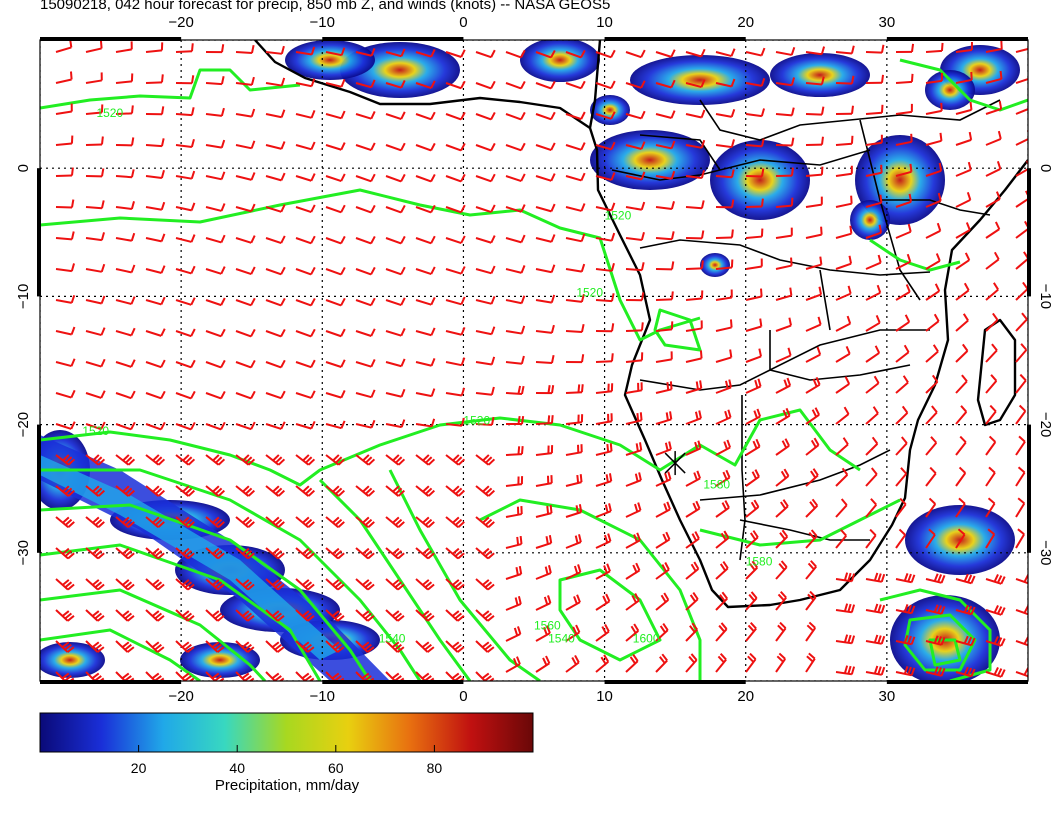 Image resolution: width=1056 pixels, height=816 pixels. What do you see at coordinates (23, 296) in the screenshot?
I see `lat-tick-label-left: −10` at bounding box center [23, 296].